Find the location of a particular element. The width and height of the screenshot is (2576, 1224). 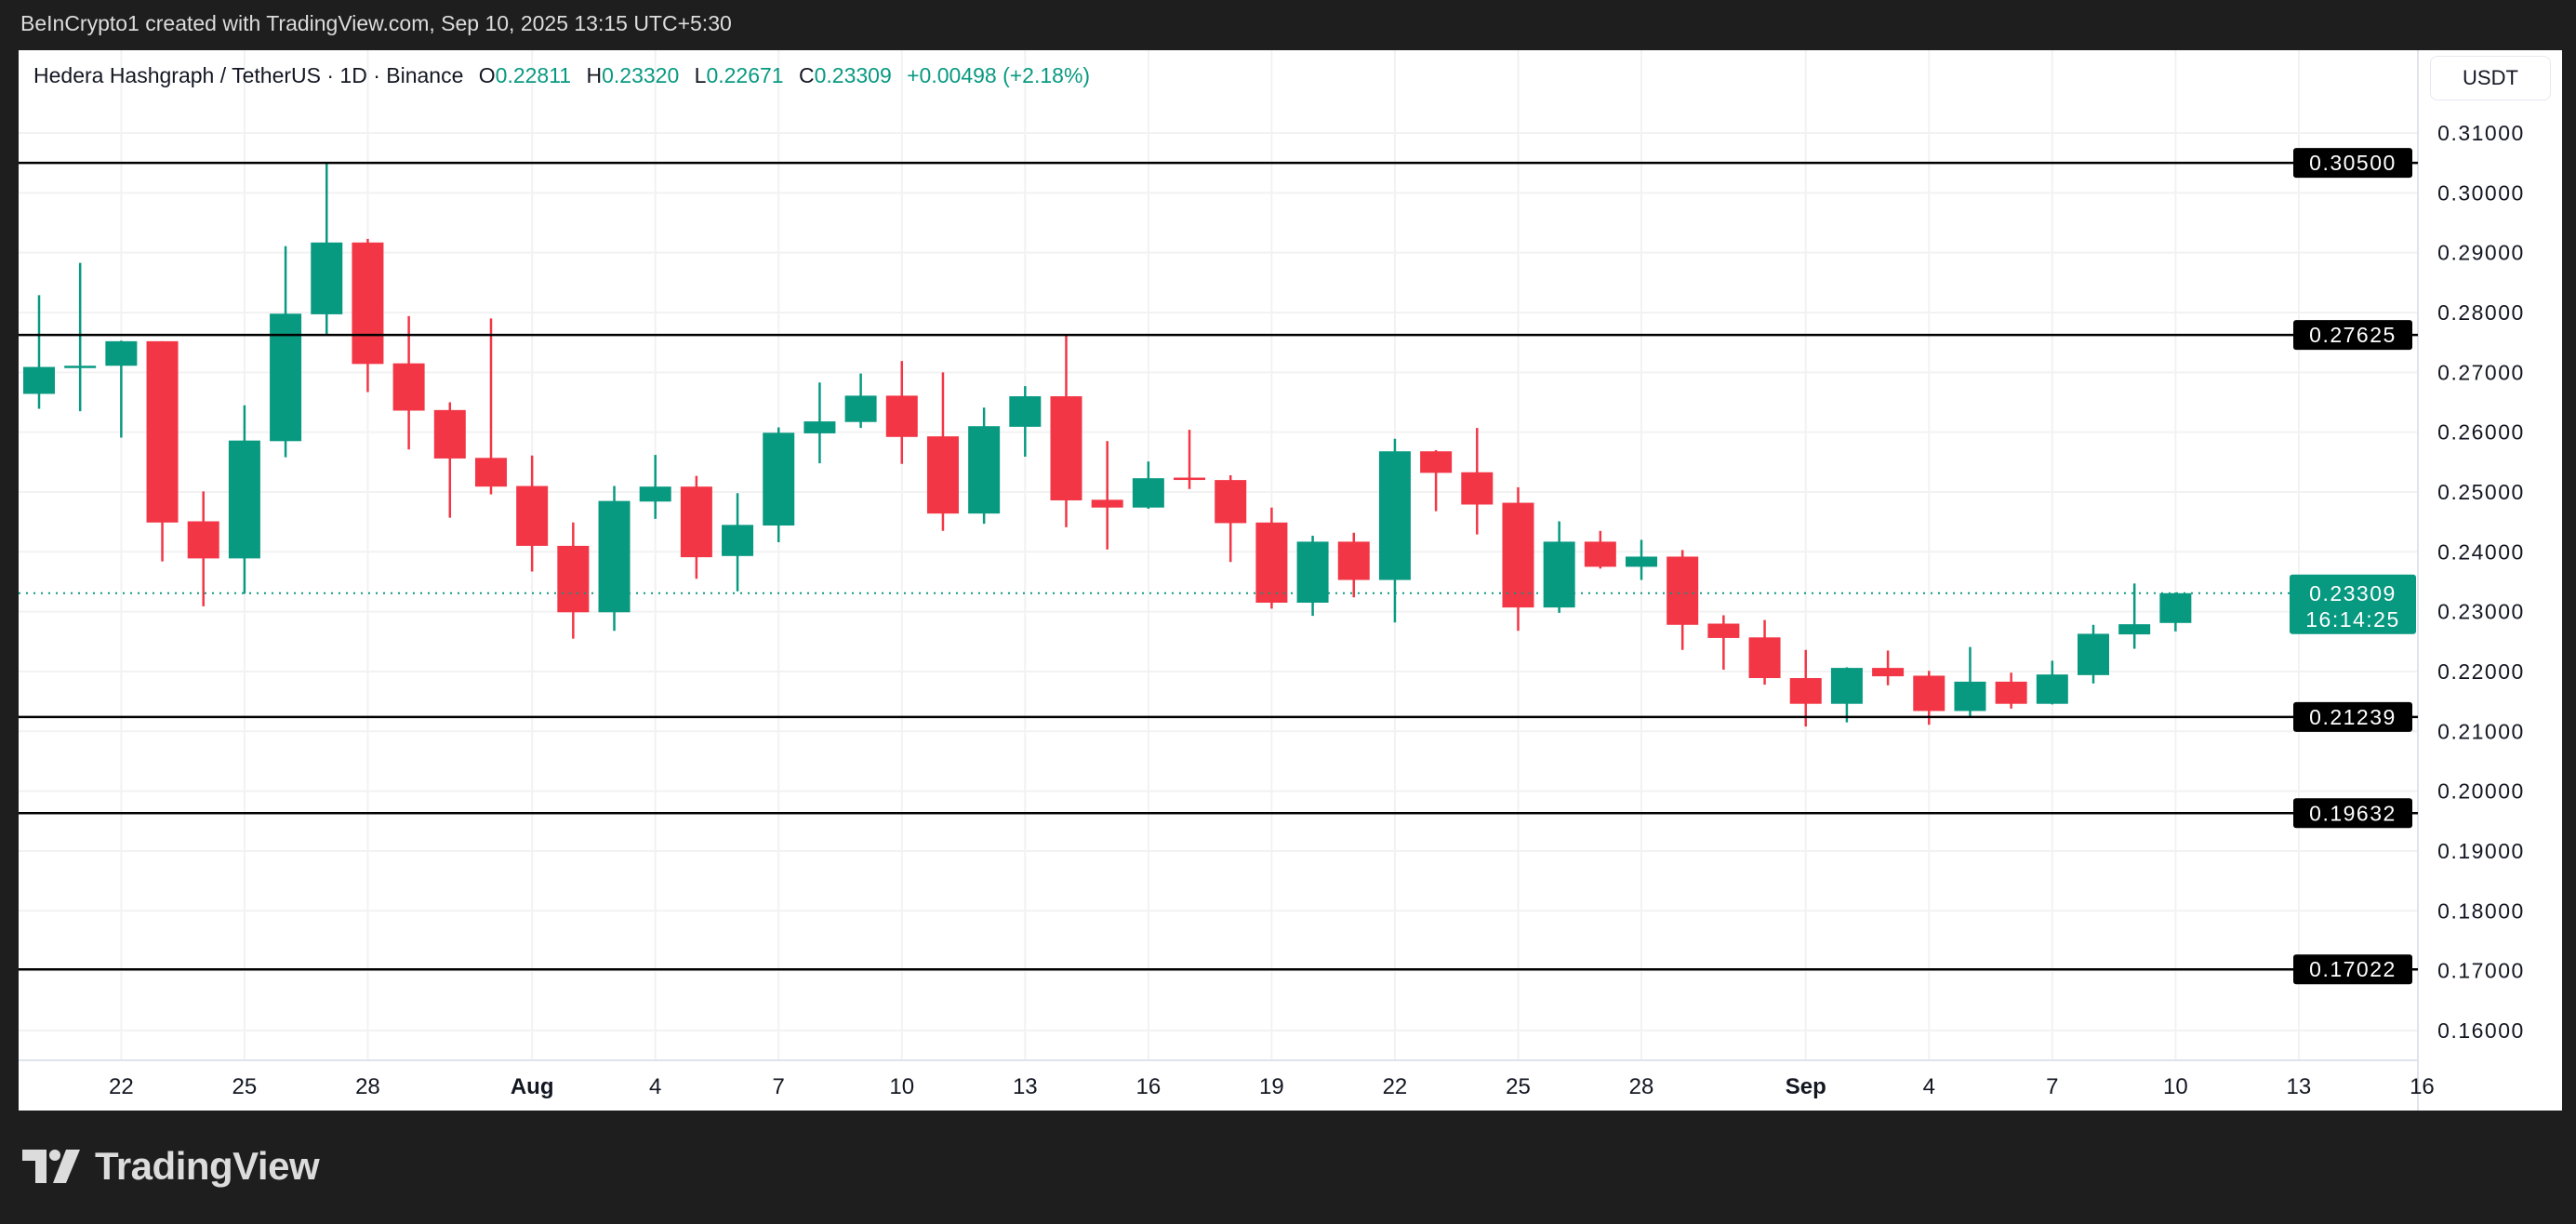

tradingview-logo-icon is located at coordinates (51, 1166).